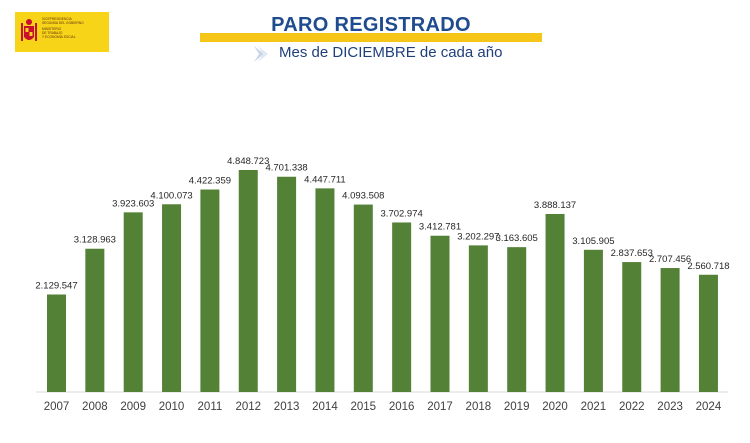 This screenshot has height=443, width=750. Describe the element at coordinates (555, 205) in the screenshot. I see `data-label-2020: 3.888.137` at that location.